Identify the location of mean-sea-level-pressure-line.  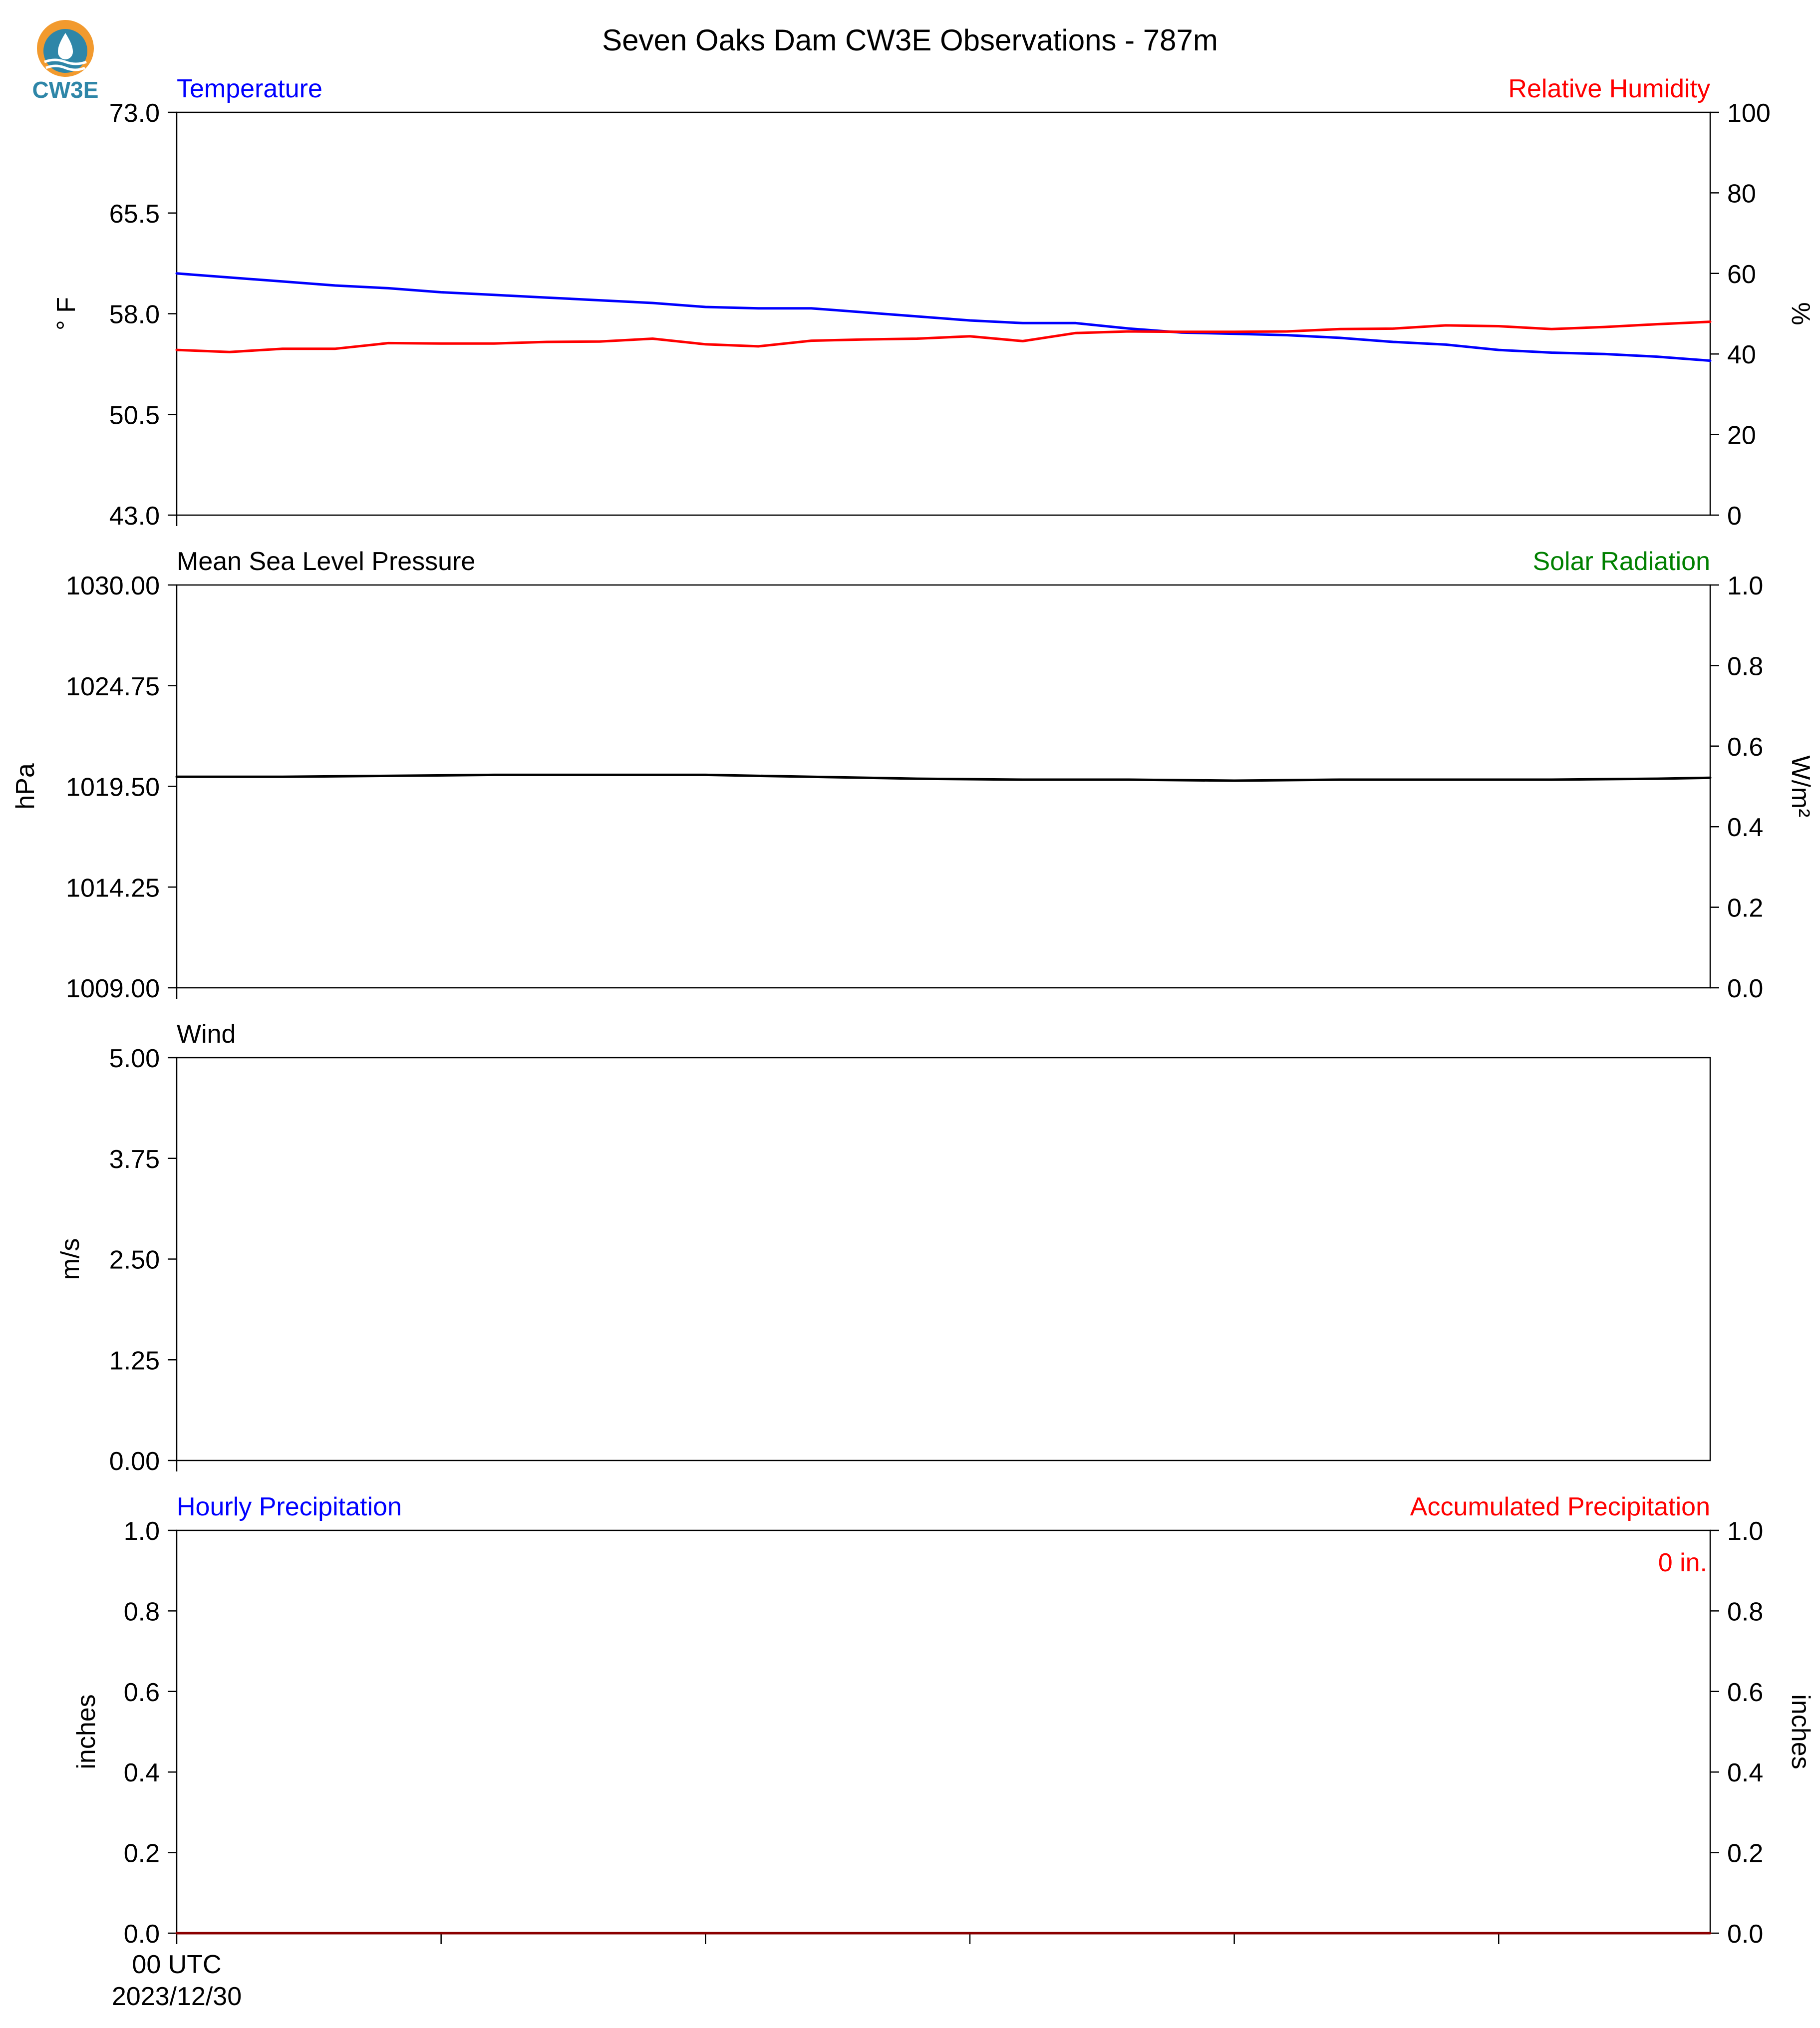
(943, 777).